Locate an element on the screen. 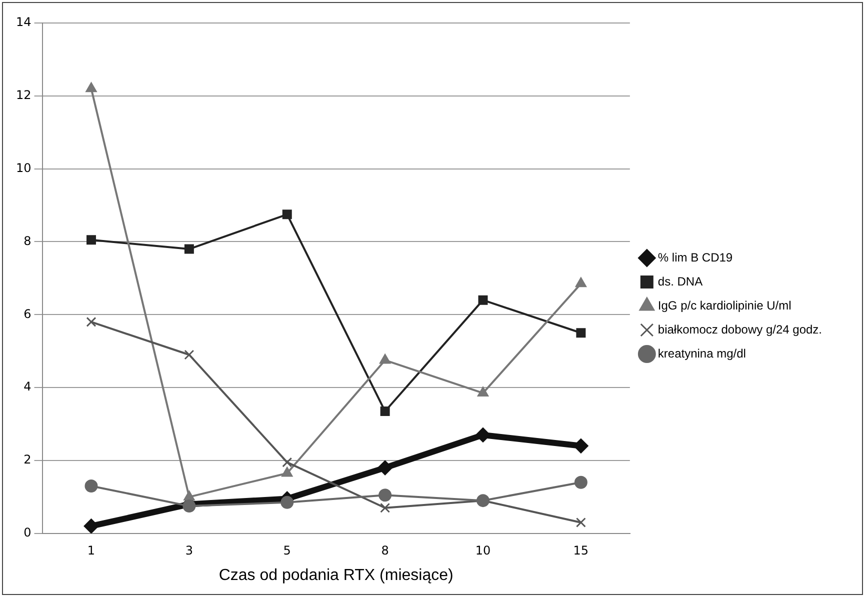  x-tick-label: 3 is located at coordinates (189, 551).